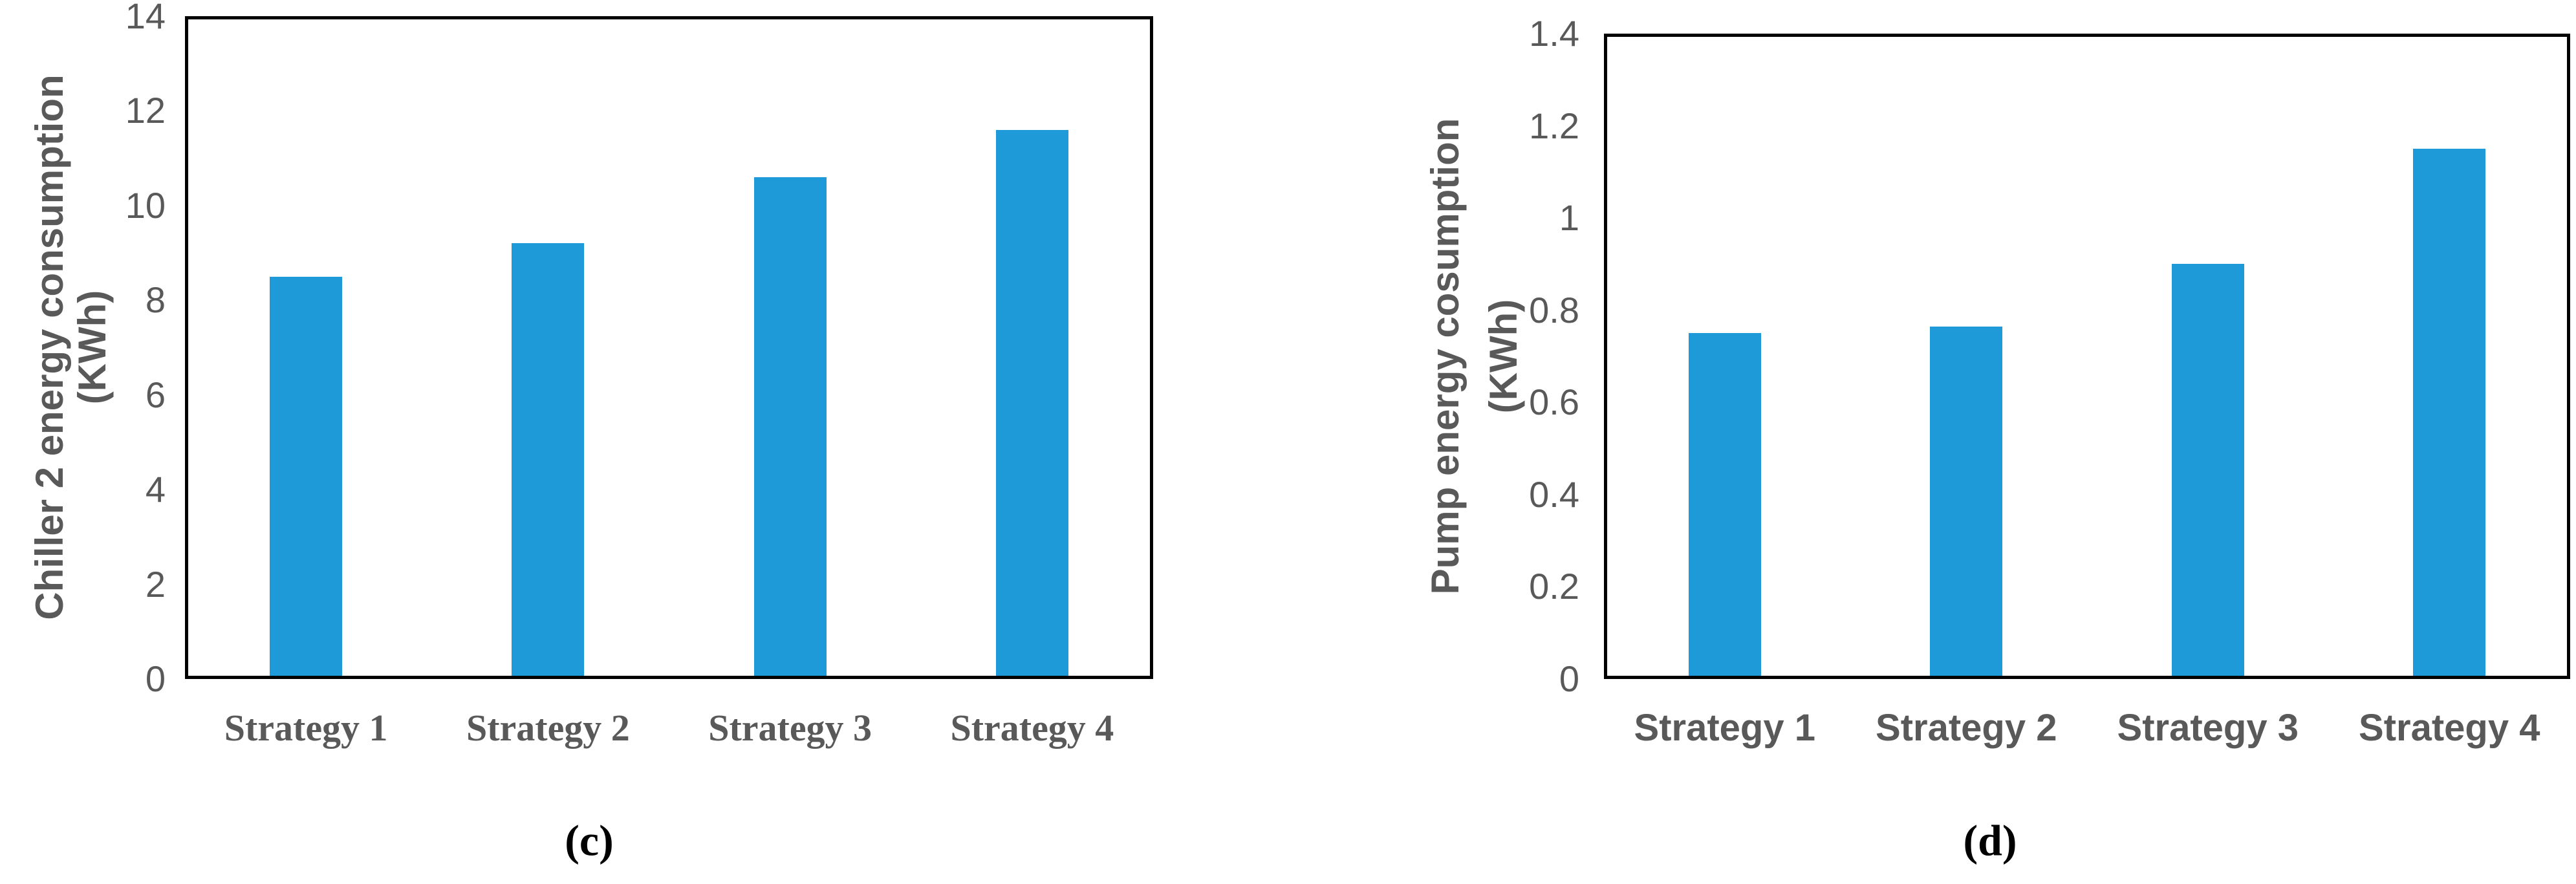 The height and width of the screenshot is (884, 2576). I want to click on y-tick-label: 6, so click(155, 394).